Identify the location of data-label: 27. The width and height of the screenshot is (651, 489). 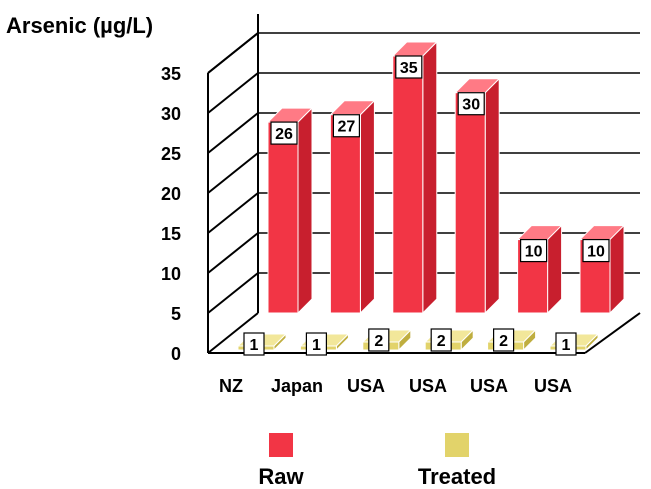
(347, 127).